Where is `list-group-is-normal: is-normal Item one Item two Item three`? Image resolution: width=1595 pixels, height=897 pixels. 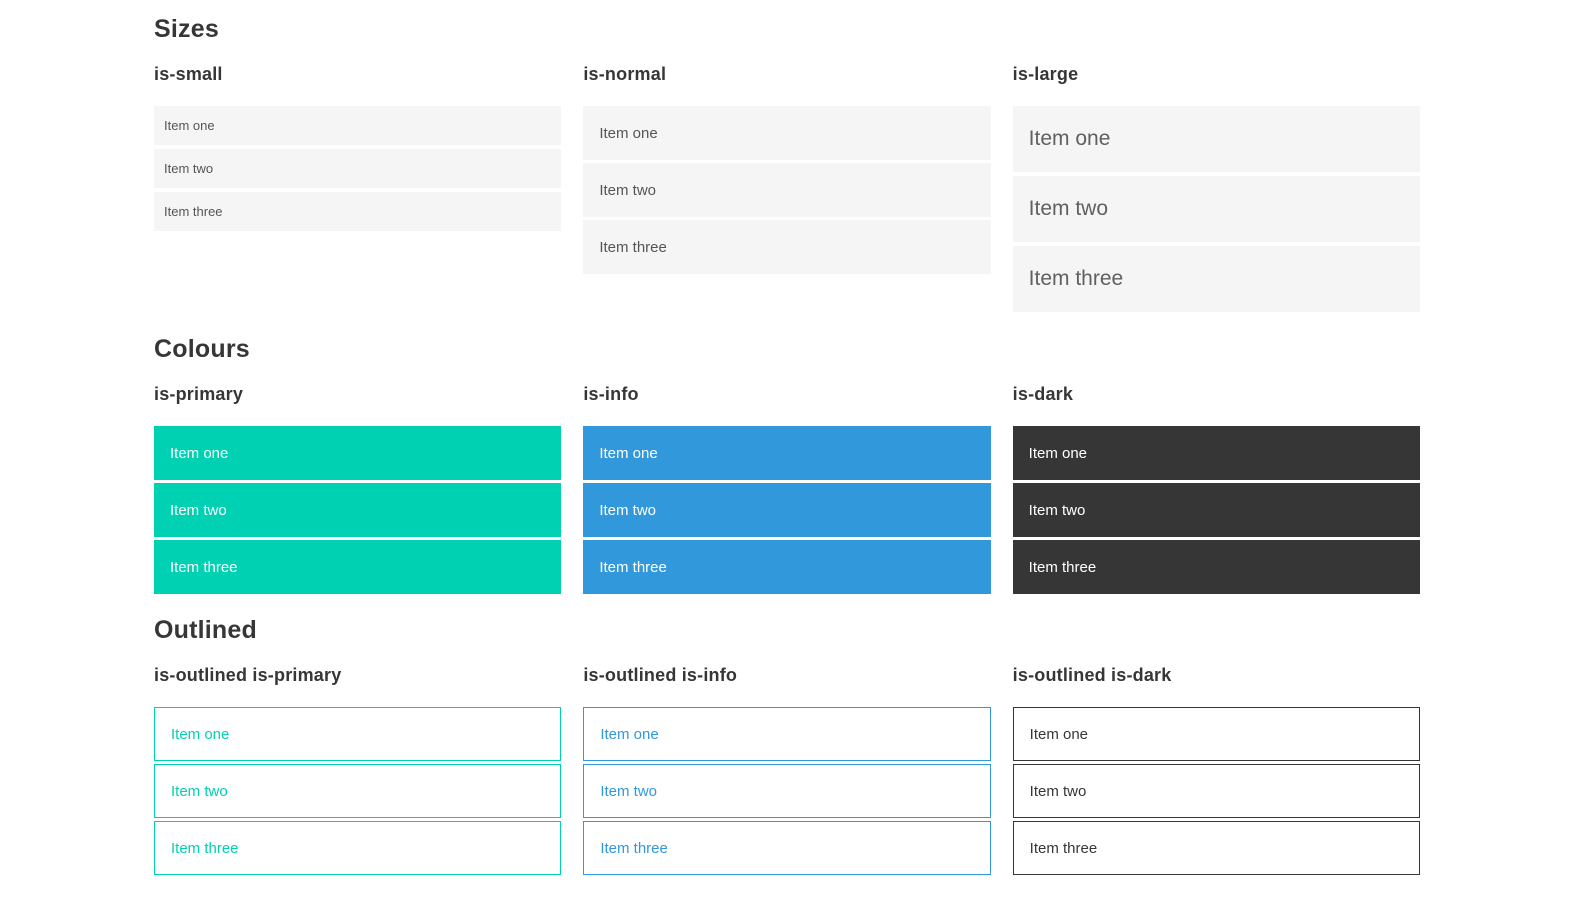
list-group-is-normal: is-normal Item one Item two Item three is located at coordinates (787, 189).